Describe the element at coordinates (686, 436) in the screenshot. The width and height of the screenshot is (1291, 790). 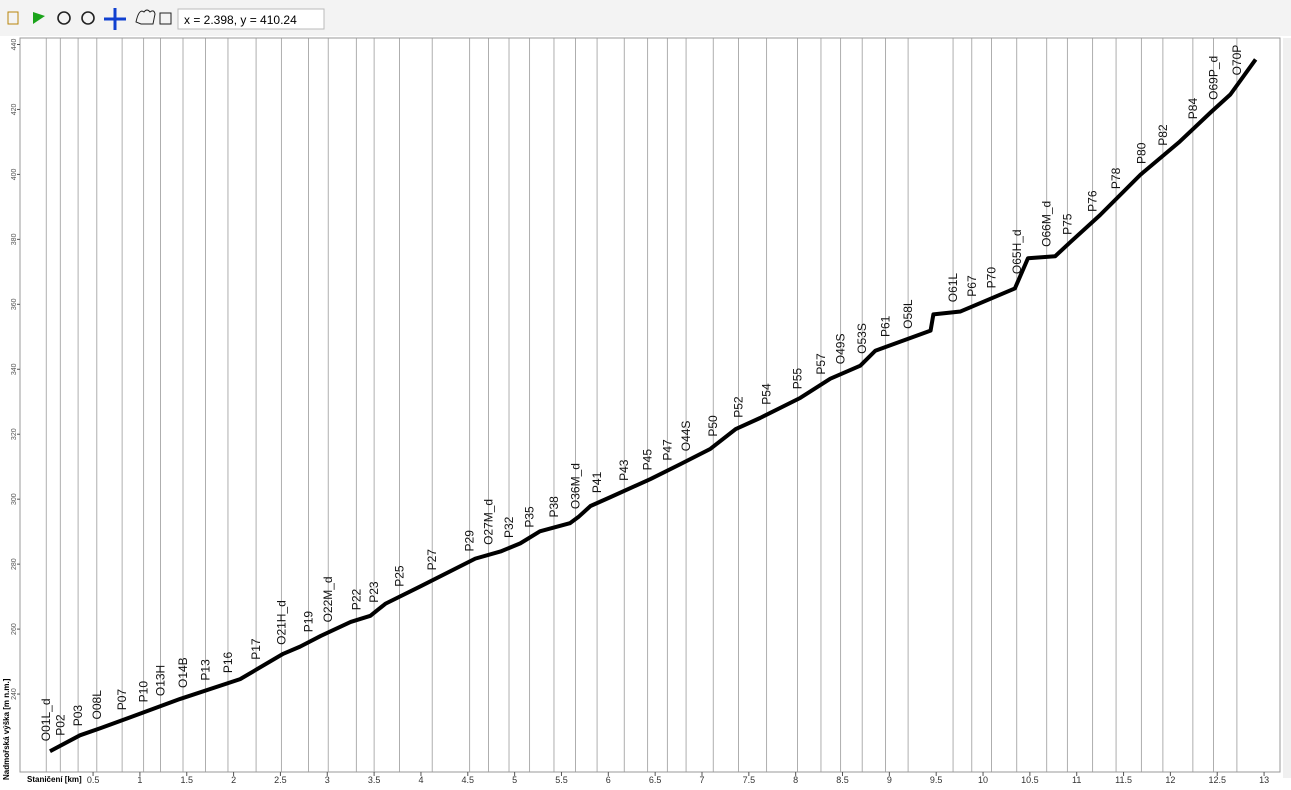
I see `station-label: O44S` at that location.